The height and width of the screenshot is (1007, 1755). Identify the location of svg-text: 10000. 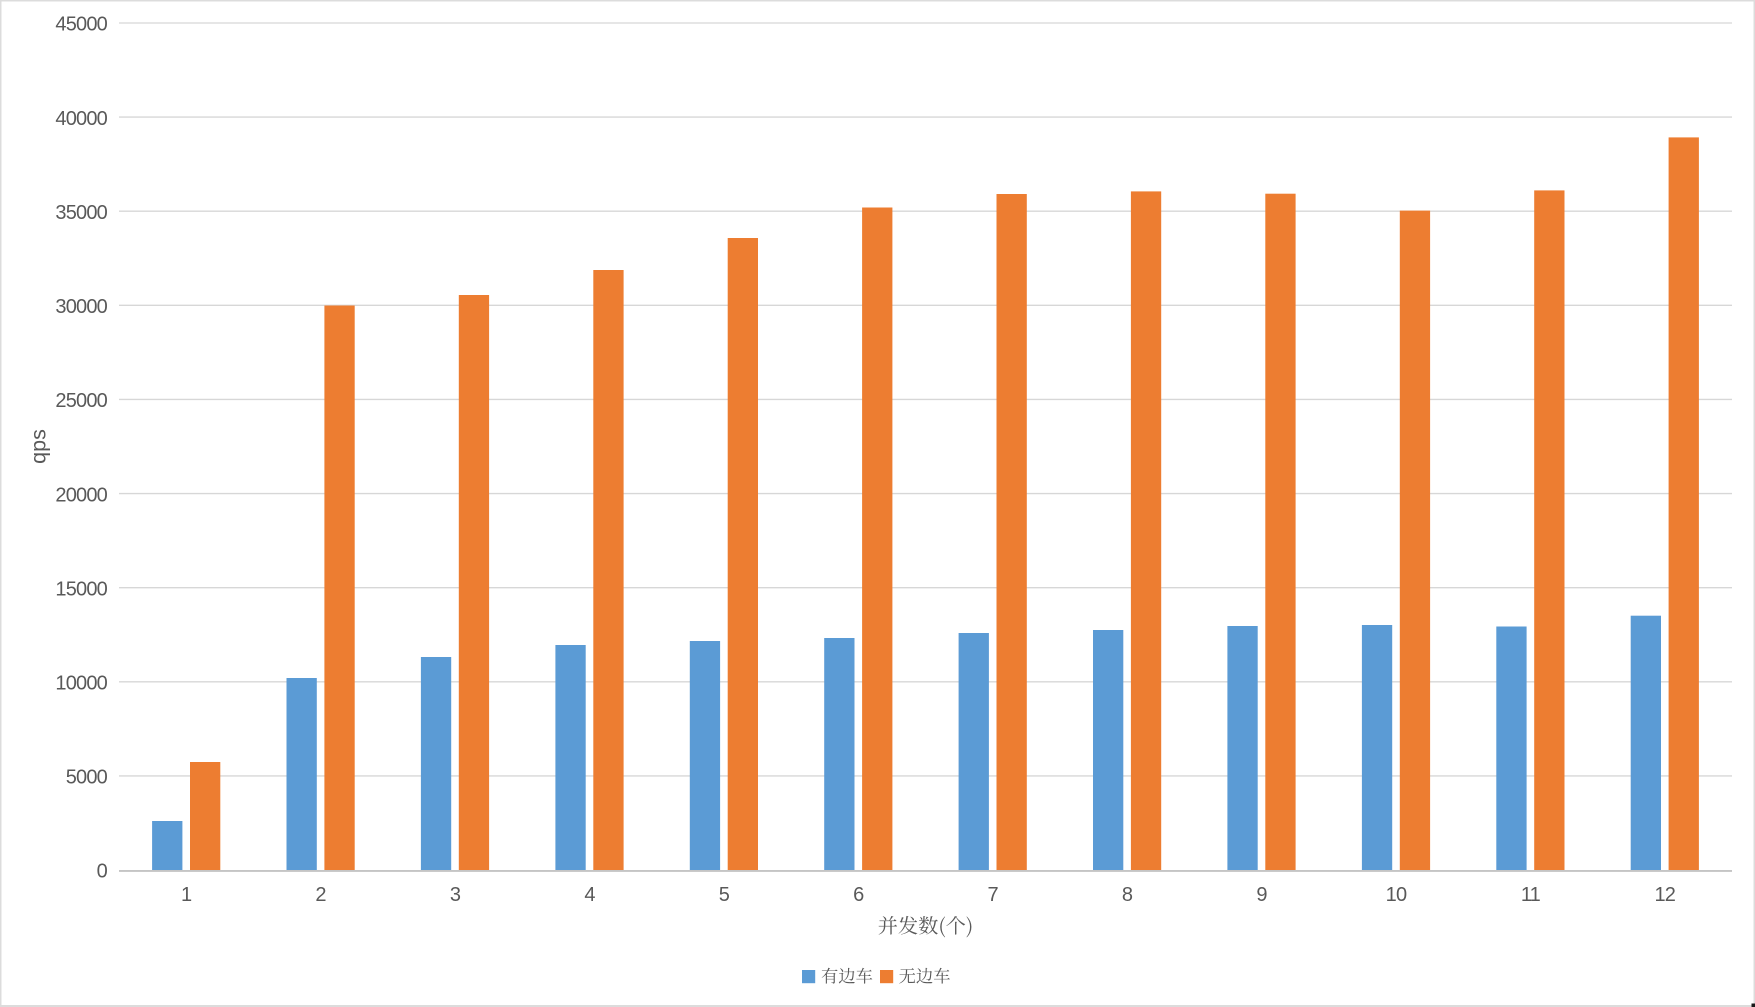
(81, 684).